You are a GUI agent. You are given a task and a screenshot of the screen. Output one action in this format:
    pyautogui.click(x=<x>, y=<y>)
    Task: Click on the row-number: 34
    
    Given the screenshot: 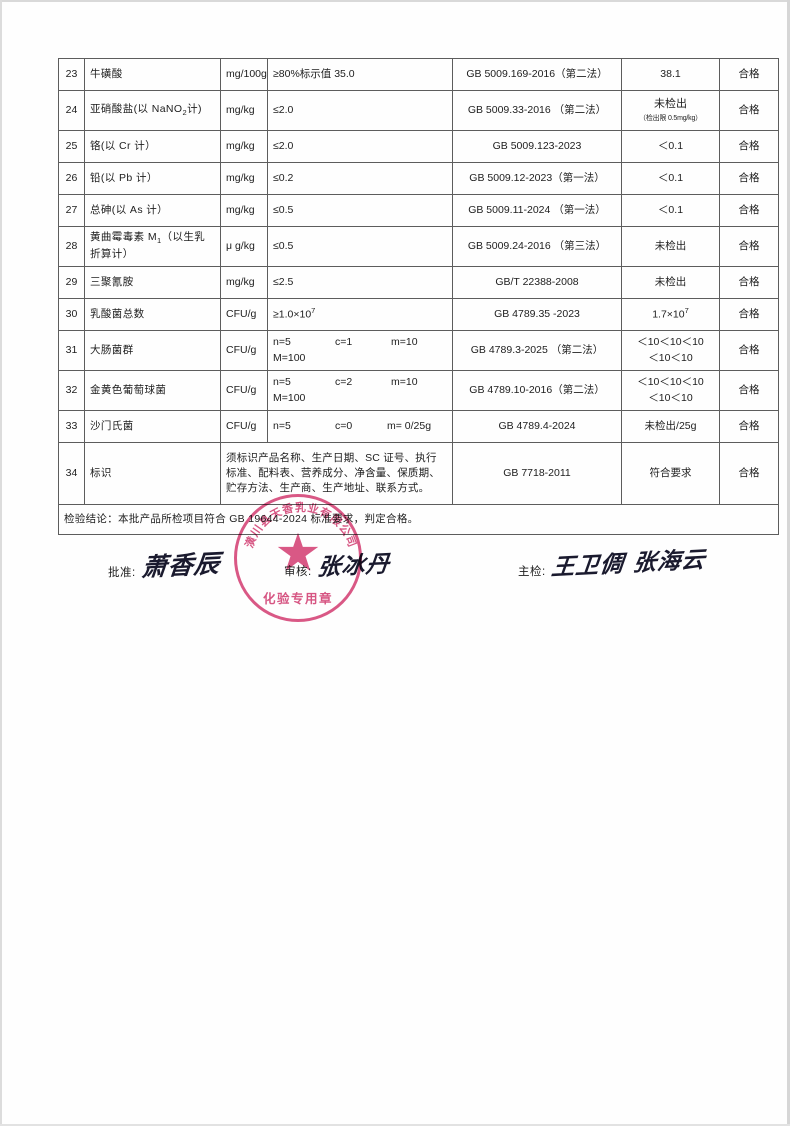 What is the action you would take?
    pyautogui.click(x=71, y=473)
    